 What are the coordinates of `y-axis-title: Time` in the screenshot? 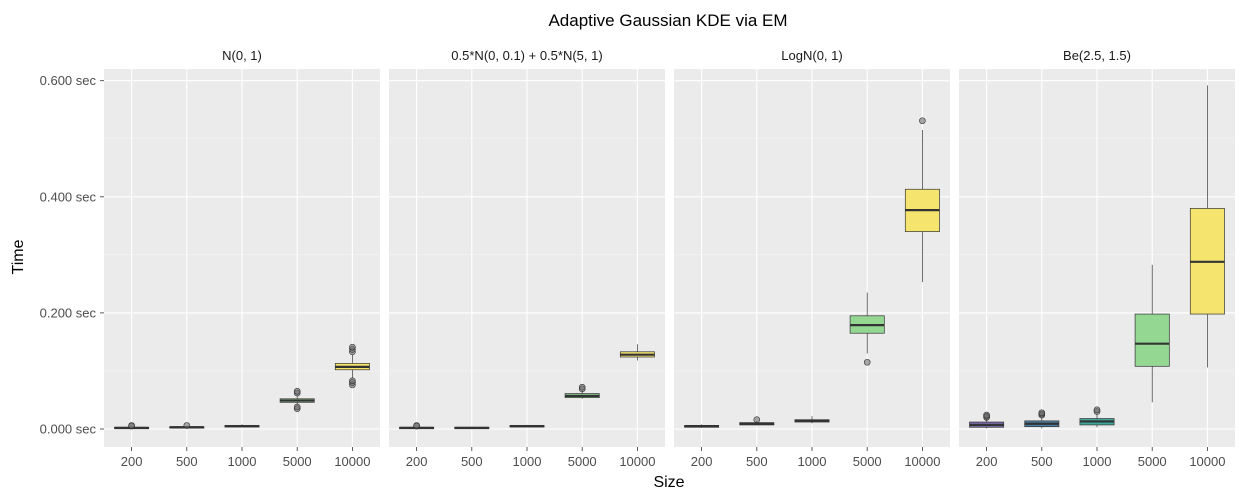 It's located at (18, 256).